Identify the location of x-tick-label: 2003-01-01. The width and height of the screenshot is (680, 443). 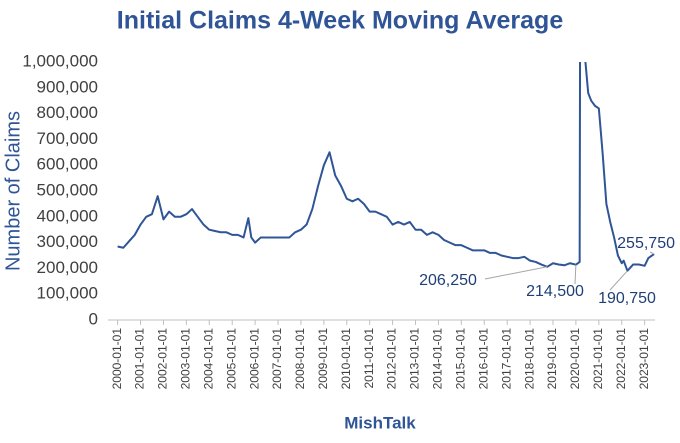
(186, 359).